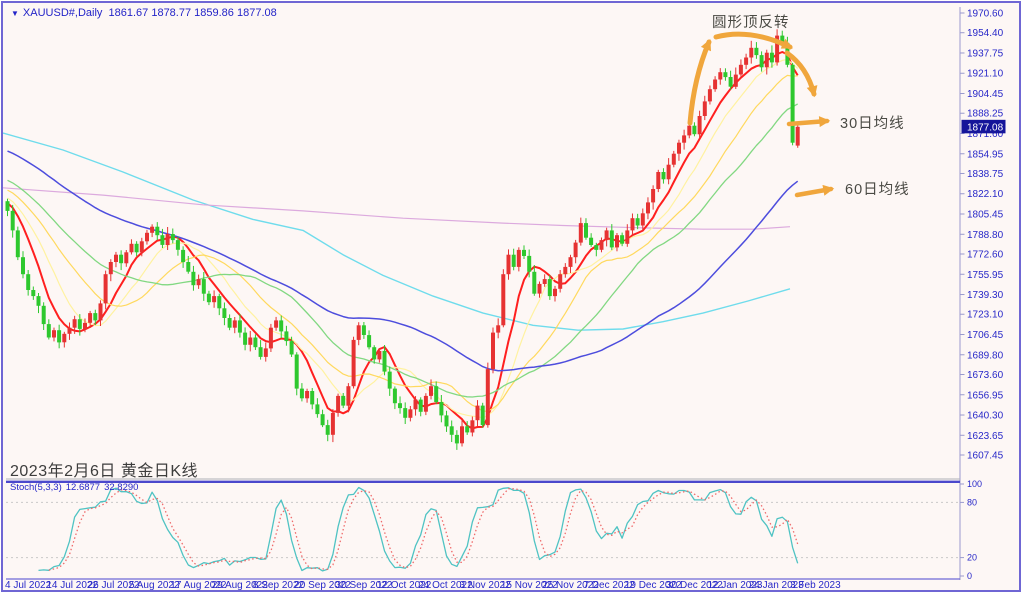 Image resolution: width=1024 pixels, height=593 pixels. I want to click on ma60-pointer-arrow, so click(814, 191).